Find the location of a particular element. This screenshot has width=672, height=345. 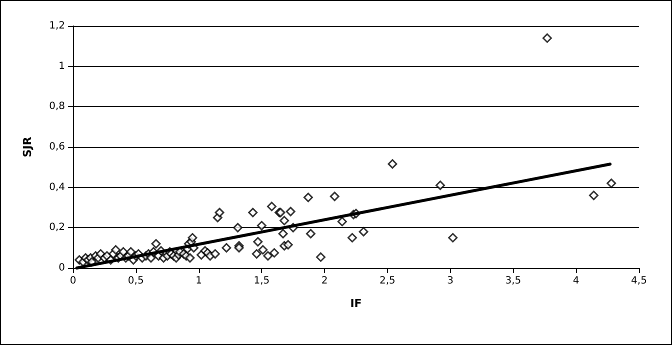

x-tick-label: 0 is located at coordinates (73, 281).